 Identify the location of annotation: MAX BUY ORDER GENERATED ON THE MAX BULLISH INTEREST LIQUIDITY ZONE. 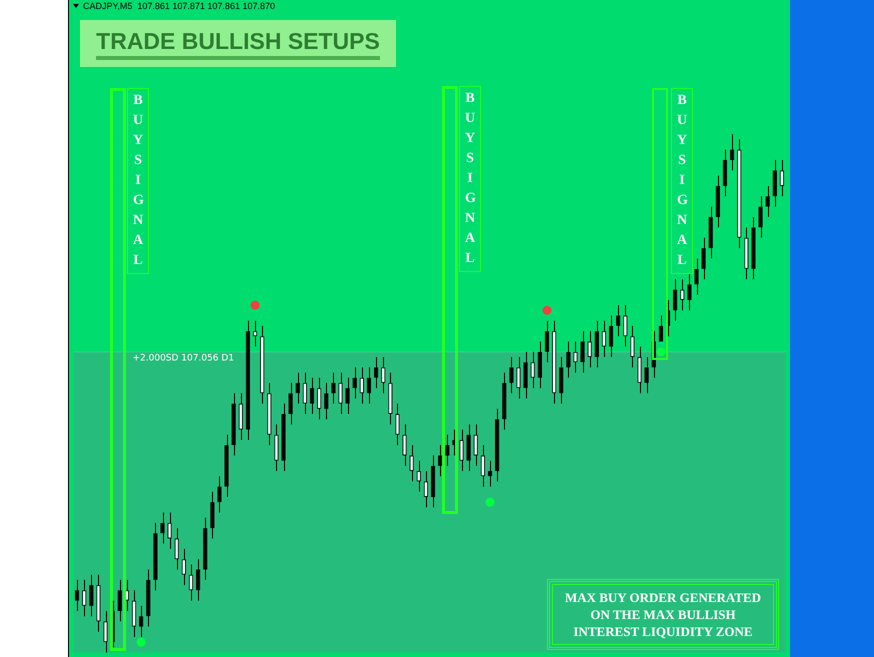
(663, 614).